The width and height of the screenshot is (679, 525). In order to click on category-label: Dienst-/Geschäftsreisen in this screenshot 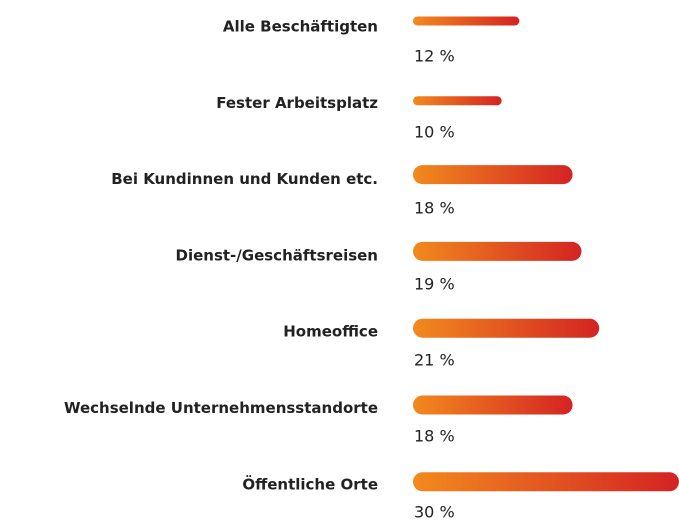, I will do `click(277, 255)`.